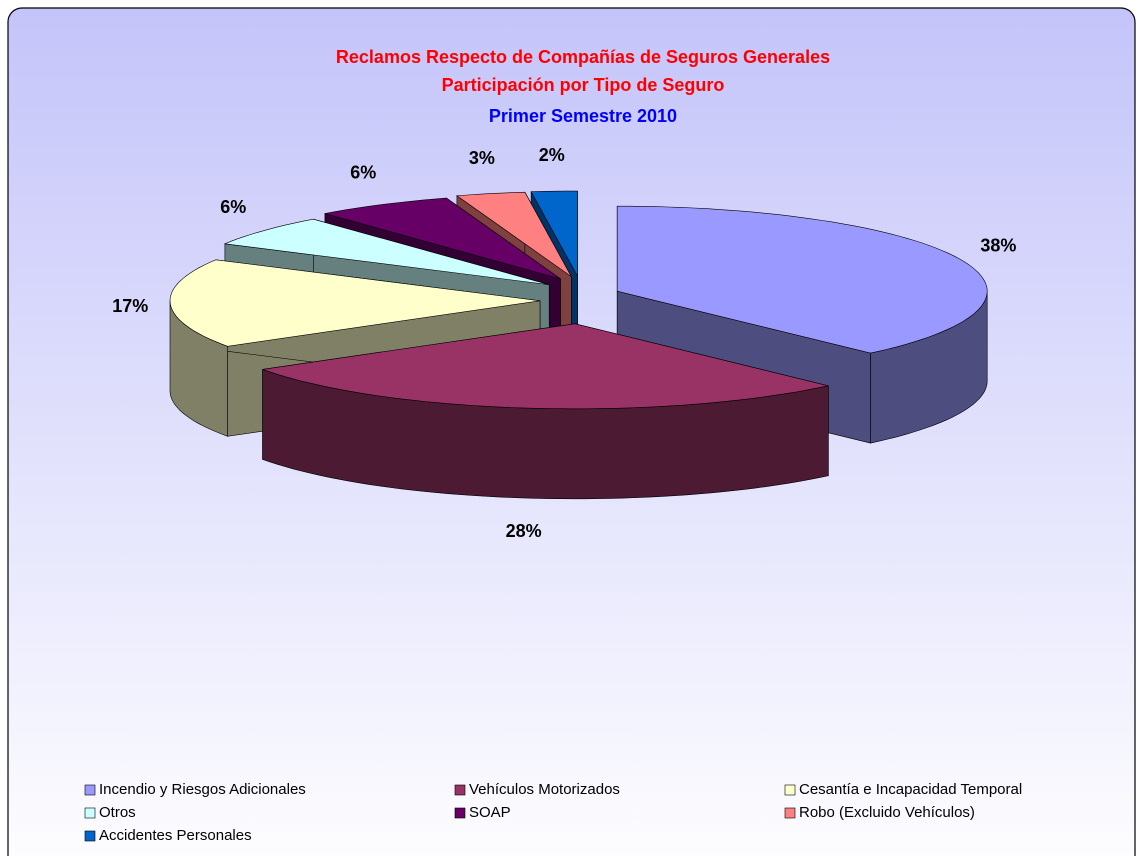 The width and height of the screenshot is (1142, 856). Describe the element at coordinates (117, 812) in the screenshot. I see `legend-label: Otros` at that location.